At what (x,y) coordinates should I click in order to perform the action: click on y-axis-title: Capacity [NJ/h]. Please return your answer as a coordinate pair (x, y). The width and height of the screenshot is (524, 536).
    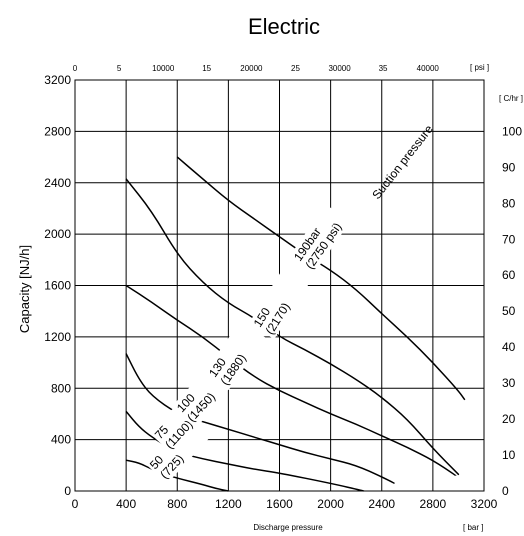
    Looking at the image, I should click on (24, 289).